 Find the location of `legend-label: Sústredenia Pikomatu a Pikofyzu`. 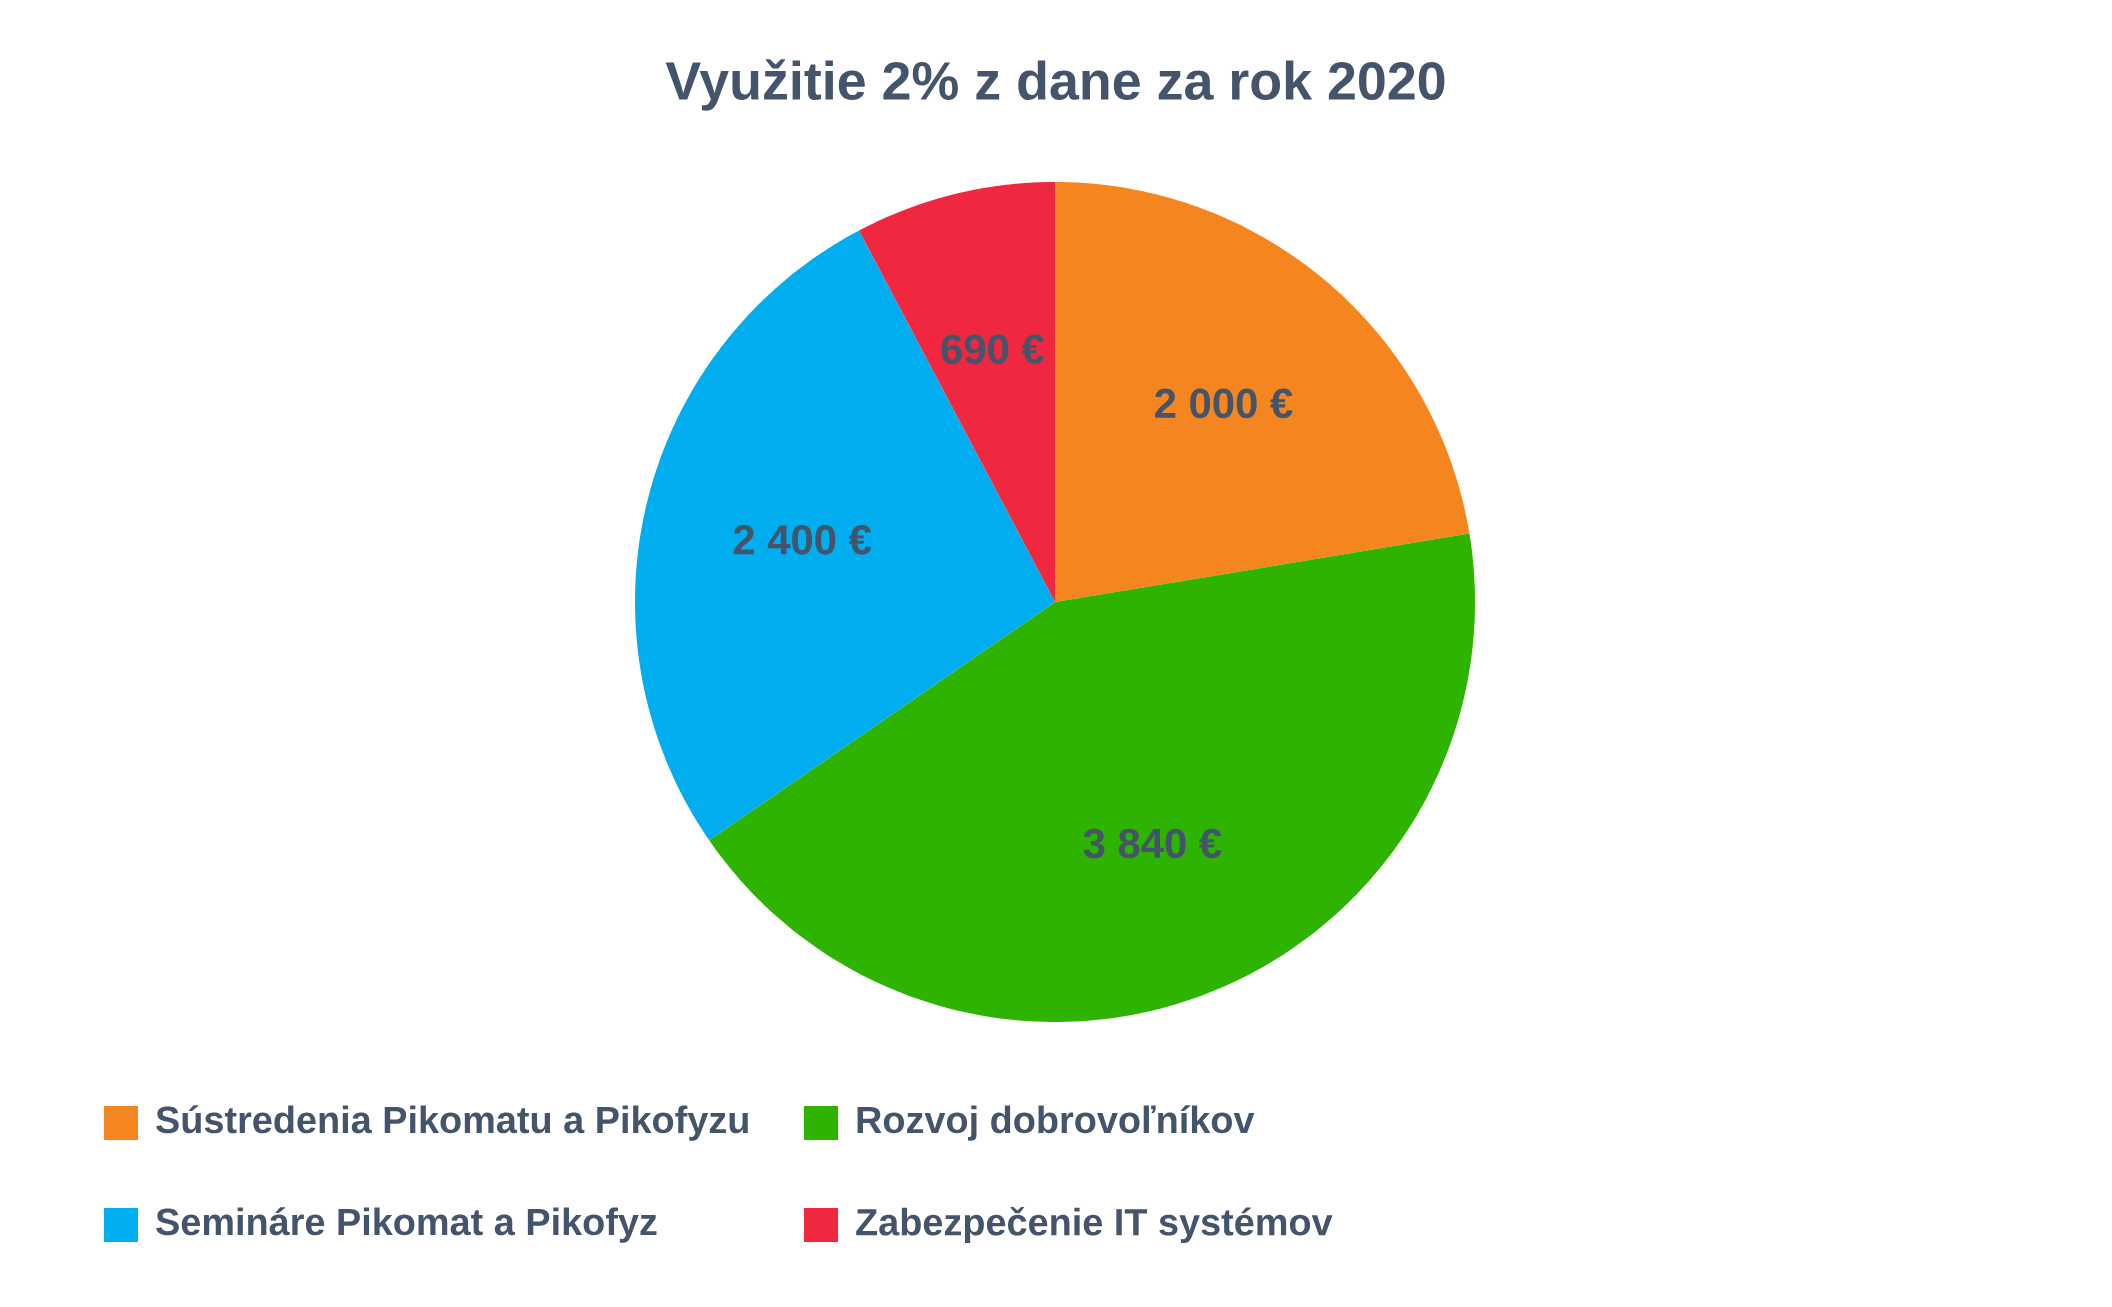

legend-label: Sústredenia Pikomatu a Pikofyzu is located at coordinates (452, 1123).